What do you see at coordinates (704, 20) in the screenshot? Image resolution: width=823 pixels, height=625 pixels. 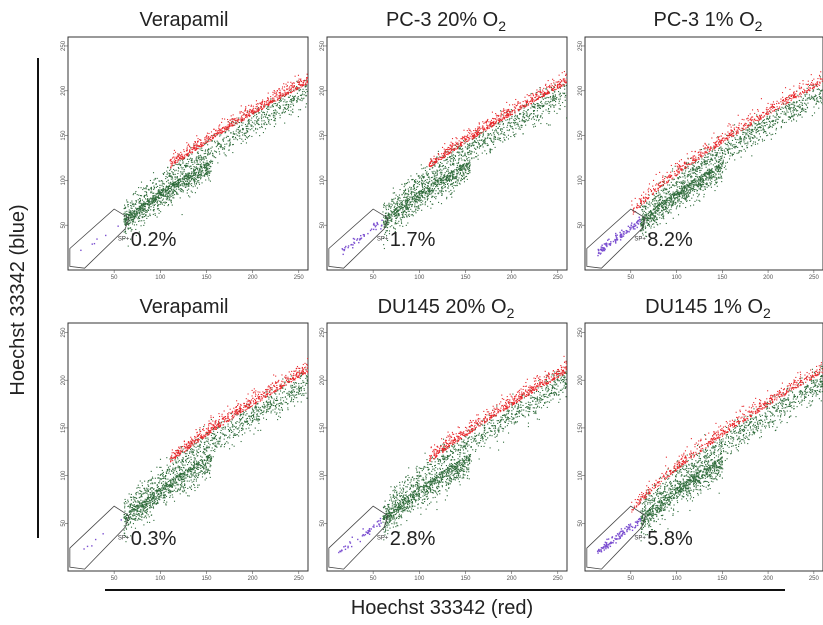 I see `panel-title-main: PC-3 1% O` at bounding box center [704, 20].